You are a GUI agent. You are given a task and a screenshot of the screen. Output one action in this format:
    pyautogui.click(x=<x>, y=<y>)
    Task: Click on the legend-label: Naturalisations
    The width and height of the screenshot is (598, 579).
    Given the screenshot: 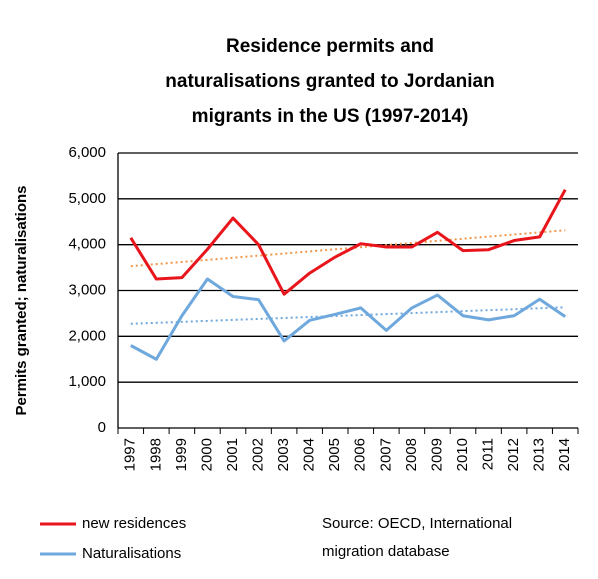 What is the action you would take?
    pyautogui.click(x=131, y=553)
    